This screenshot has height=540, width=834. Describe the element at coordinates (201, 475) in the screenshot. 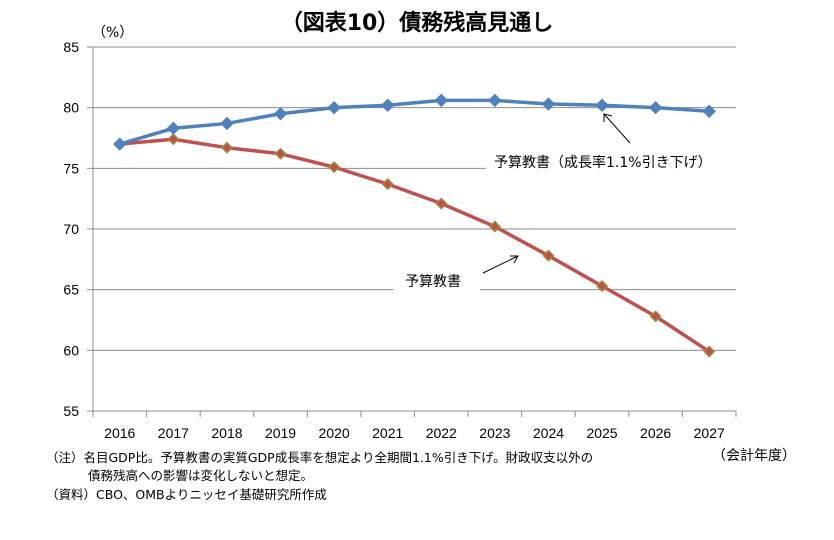

I see `note-line-2: 債務残高への影響は変化しないと想定。` at that location.